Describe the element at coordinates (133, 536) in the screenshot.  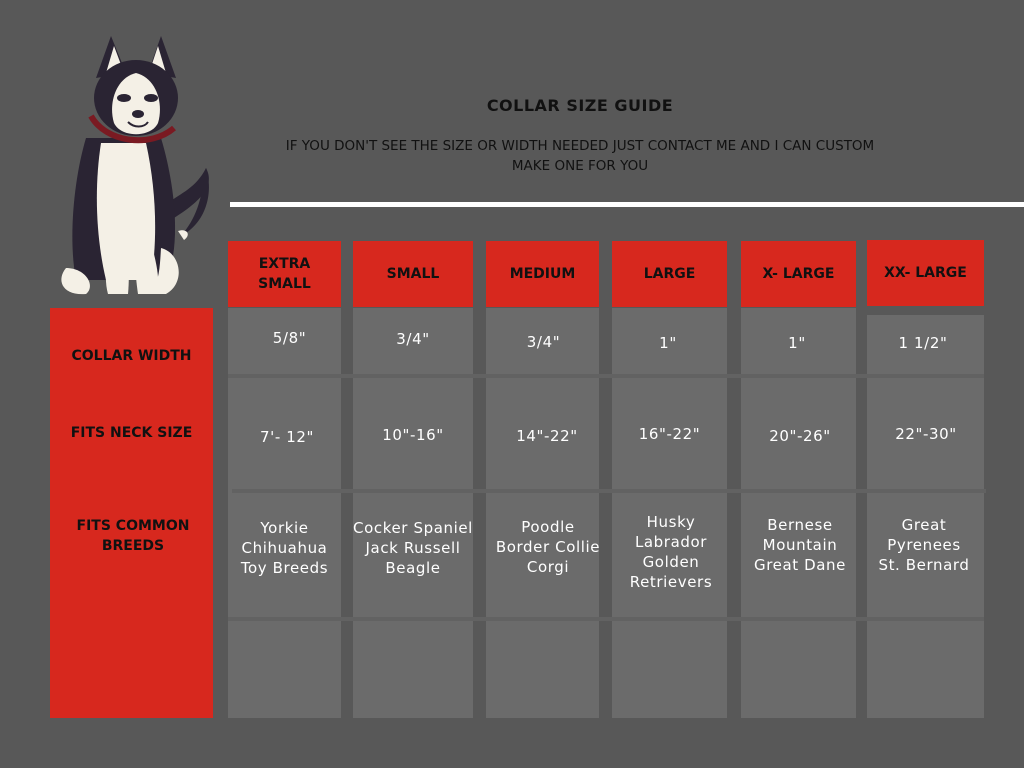
I see `row-label-breeds: FITS COMMON BREEDS` at that location.